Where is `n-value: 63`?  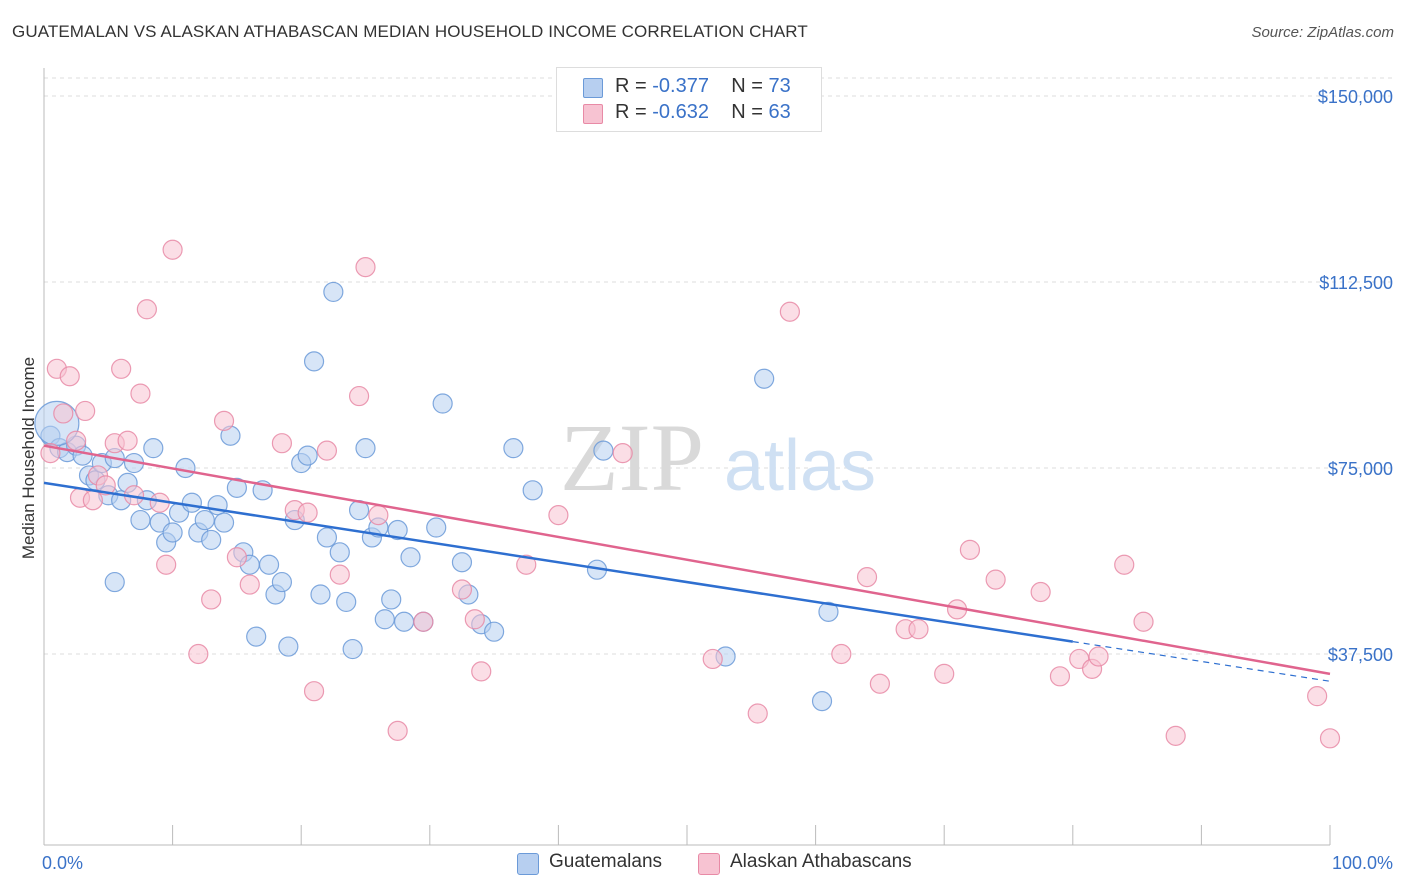 n-value: 63 is located at coordinates (779, 112).